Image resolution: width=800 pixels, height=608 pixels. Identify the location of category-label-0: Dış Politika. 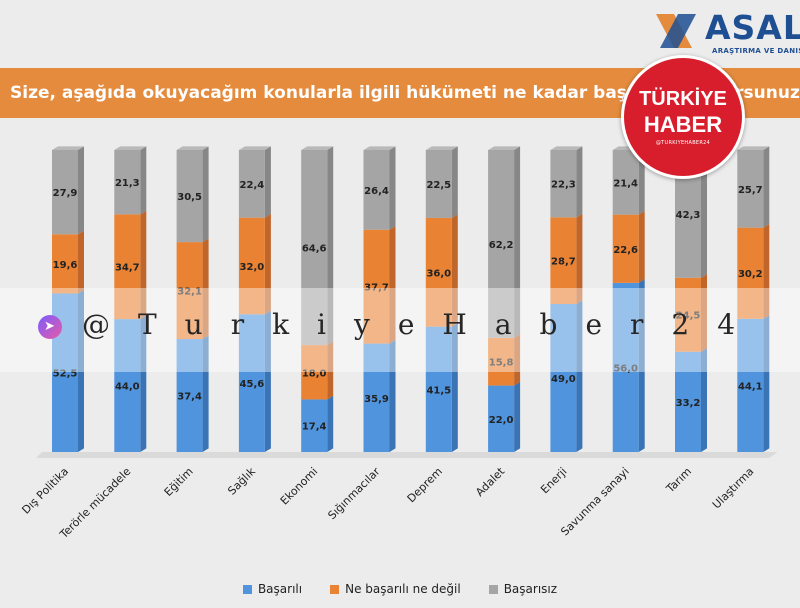
(45, 491).